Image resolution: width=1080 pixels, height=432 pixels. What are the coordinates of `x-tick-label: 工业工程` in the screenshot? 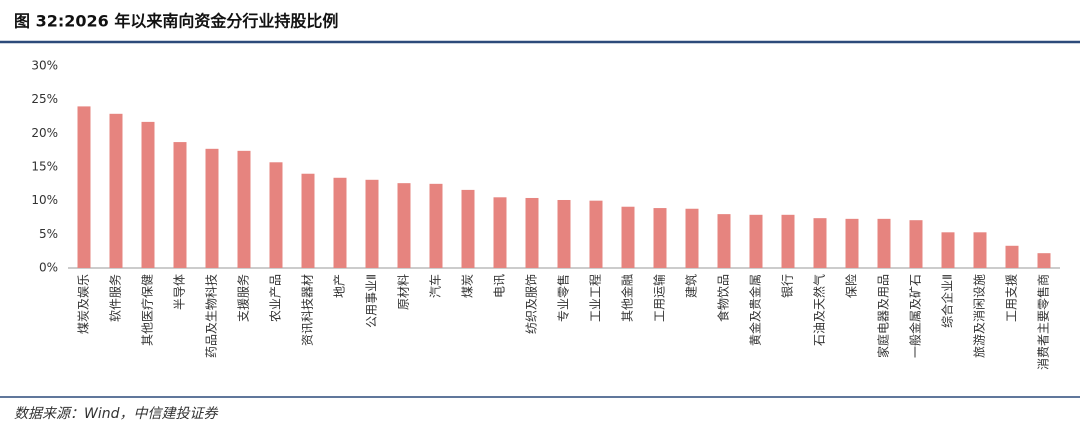 It's located at (595, 298).